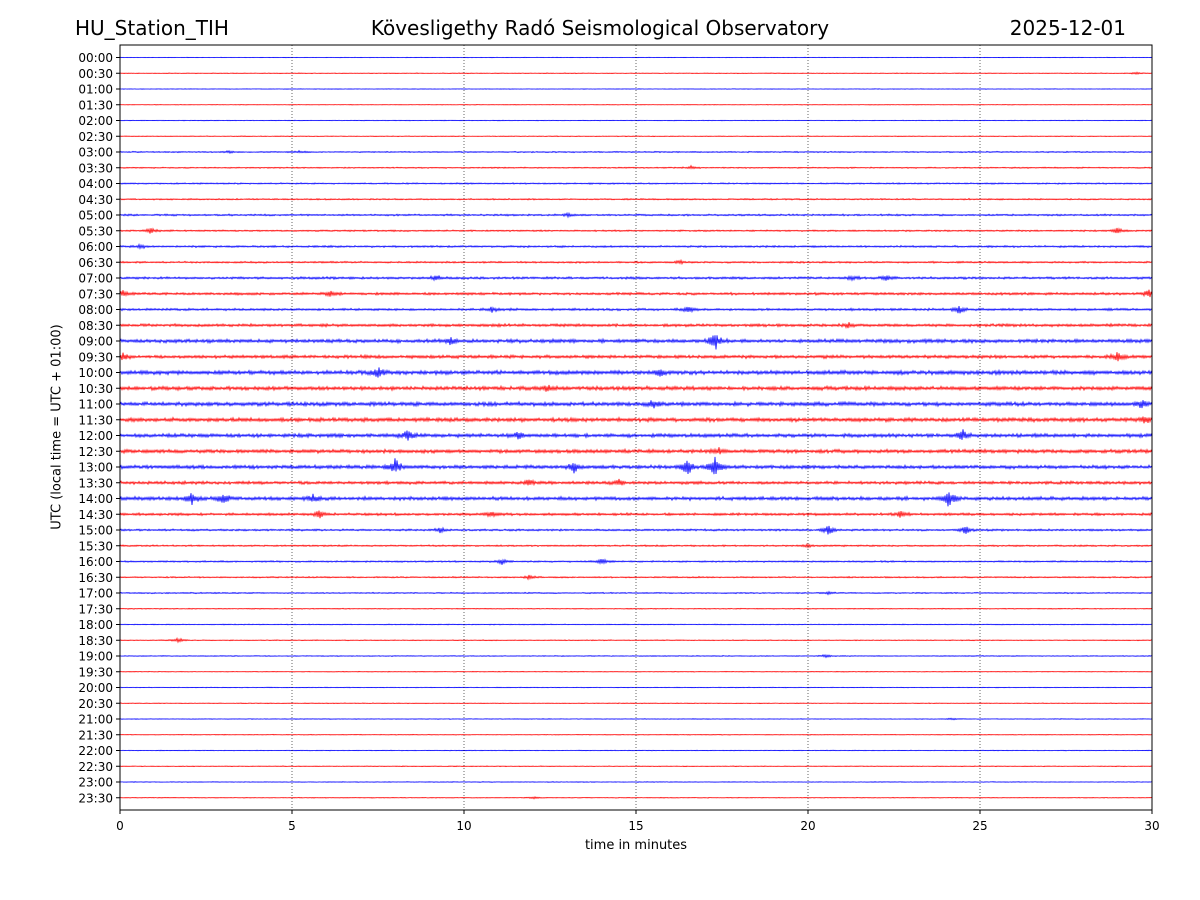 The width and height of the screenshot is (1200, 900). Describe the element at coordinates (95, 263) in the screenshot. I see `y-tick-label: 06:30` at that location.